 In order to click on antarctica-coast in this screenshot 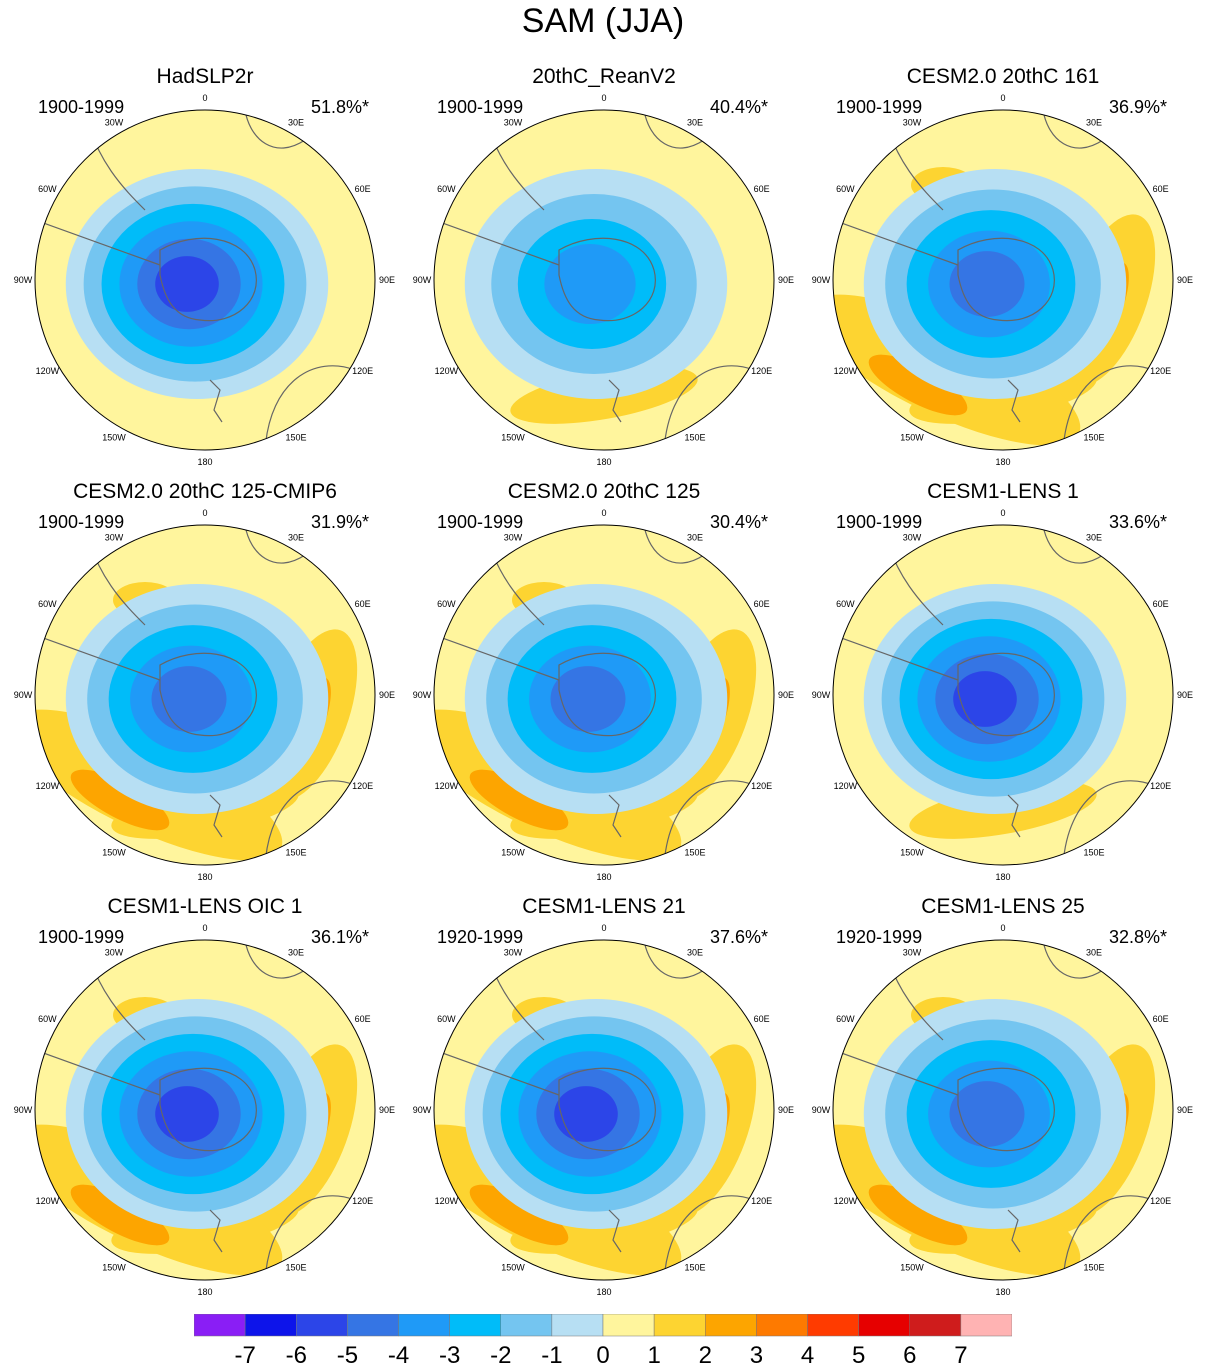, I will do `click(1006, 279)`.